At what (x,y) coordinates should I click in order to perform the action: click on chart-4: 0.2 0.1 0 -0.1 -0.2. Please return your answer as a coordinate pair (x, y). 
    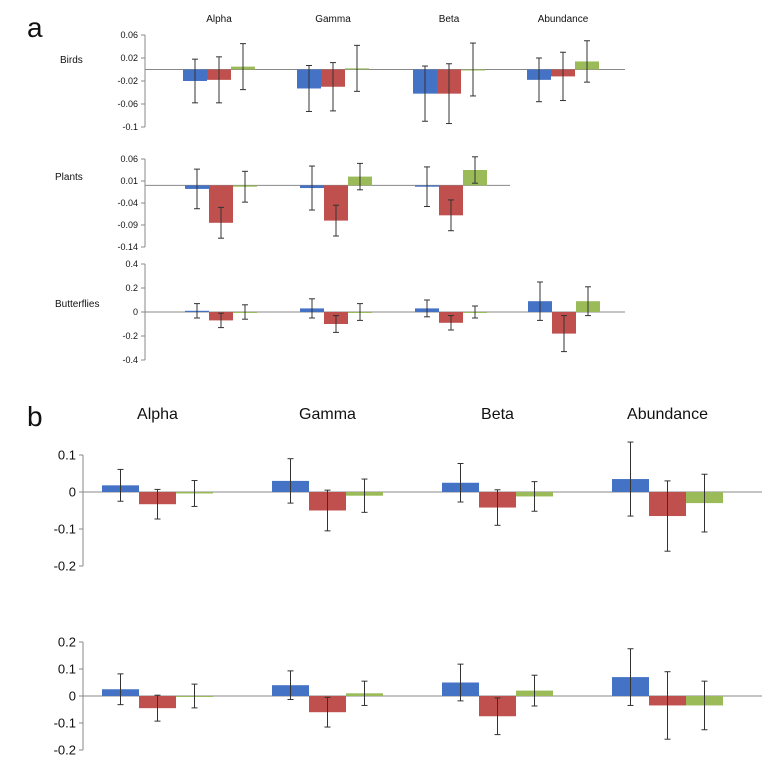
    Looking at the image, I should click on (408, 696).